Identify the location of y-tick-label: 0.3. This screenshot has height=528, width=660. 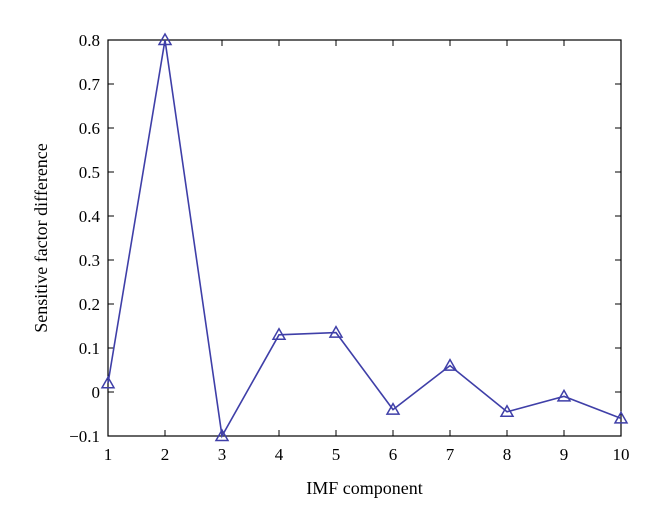
(89, 260).